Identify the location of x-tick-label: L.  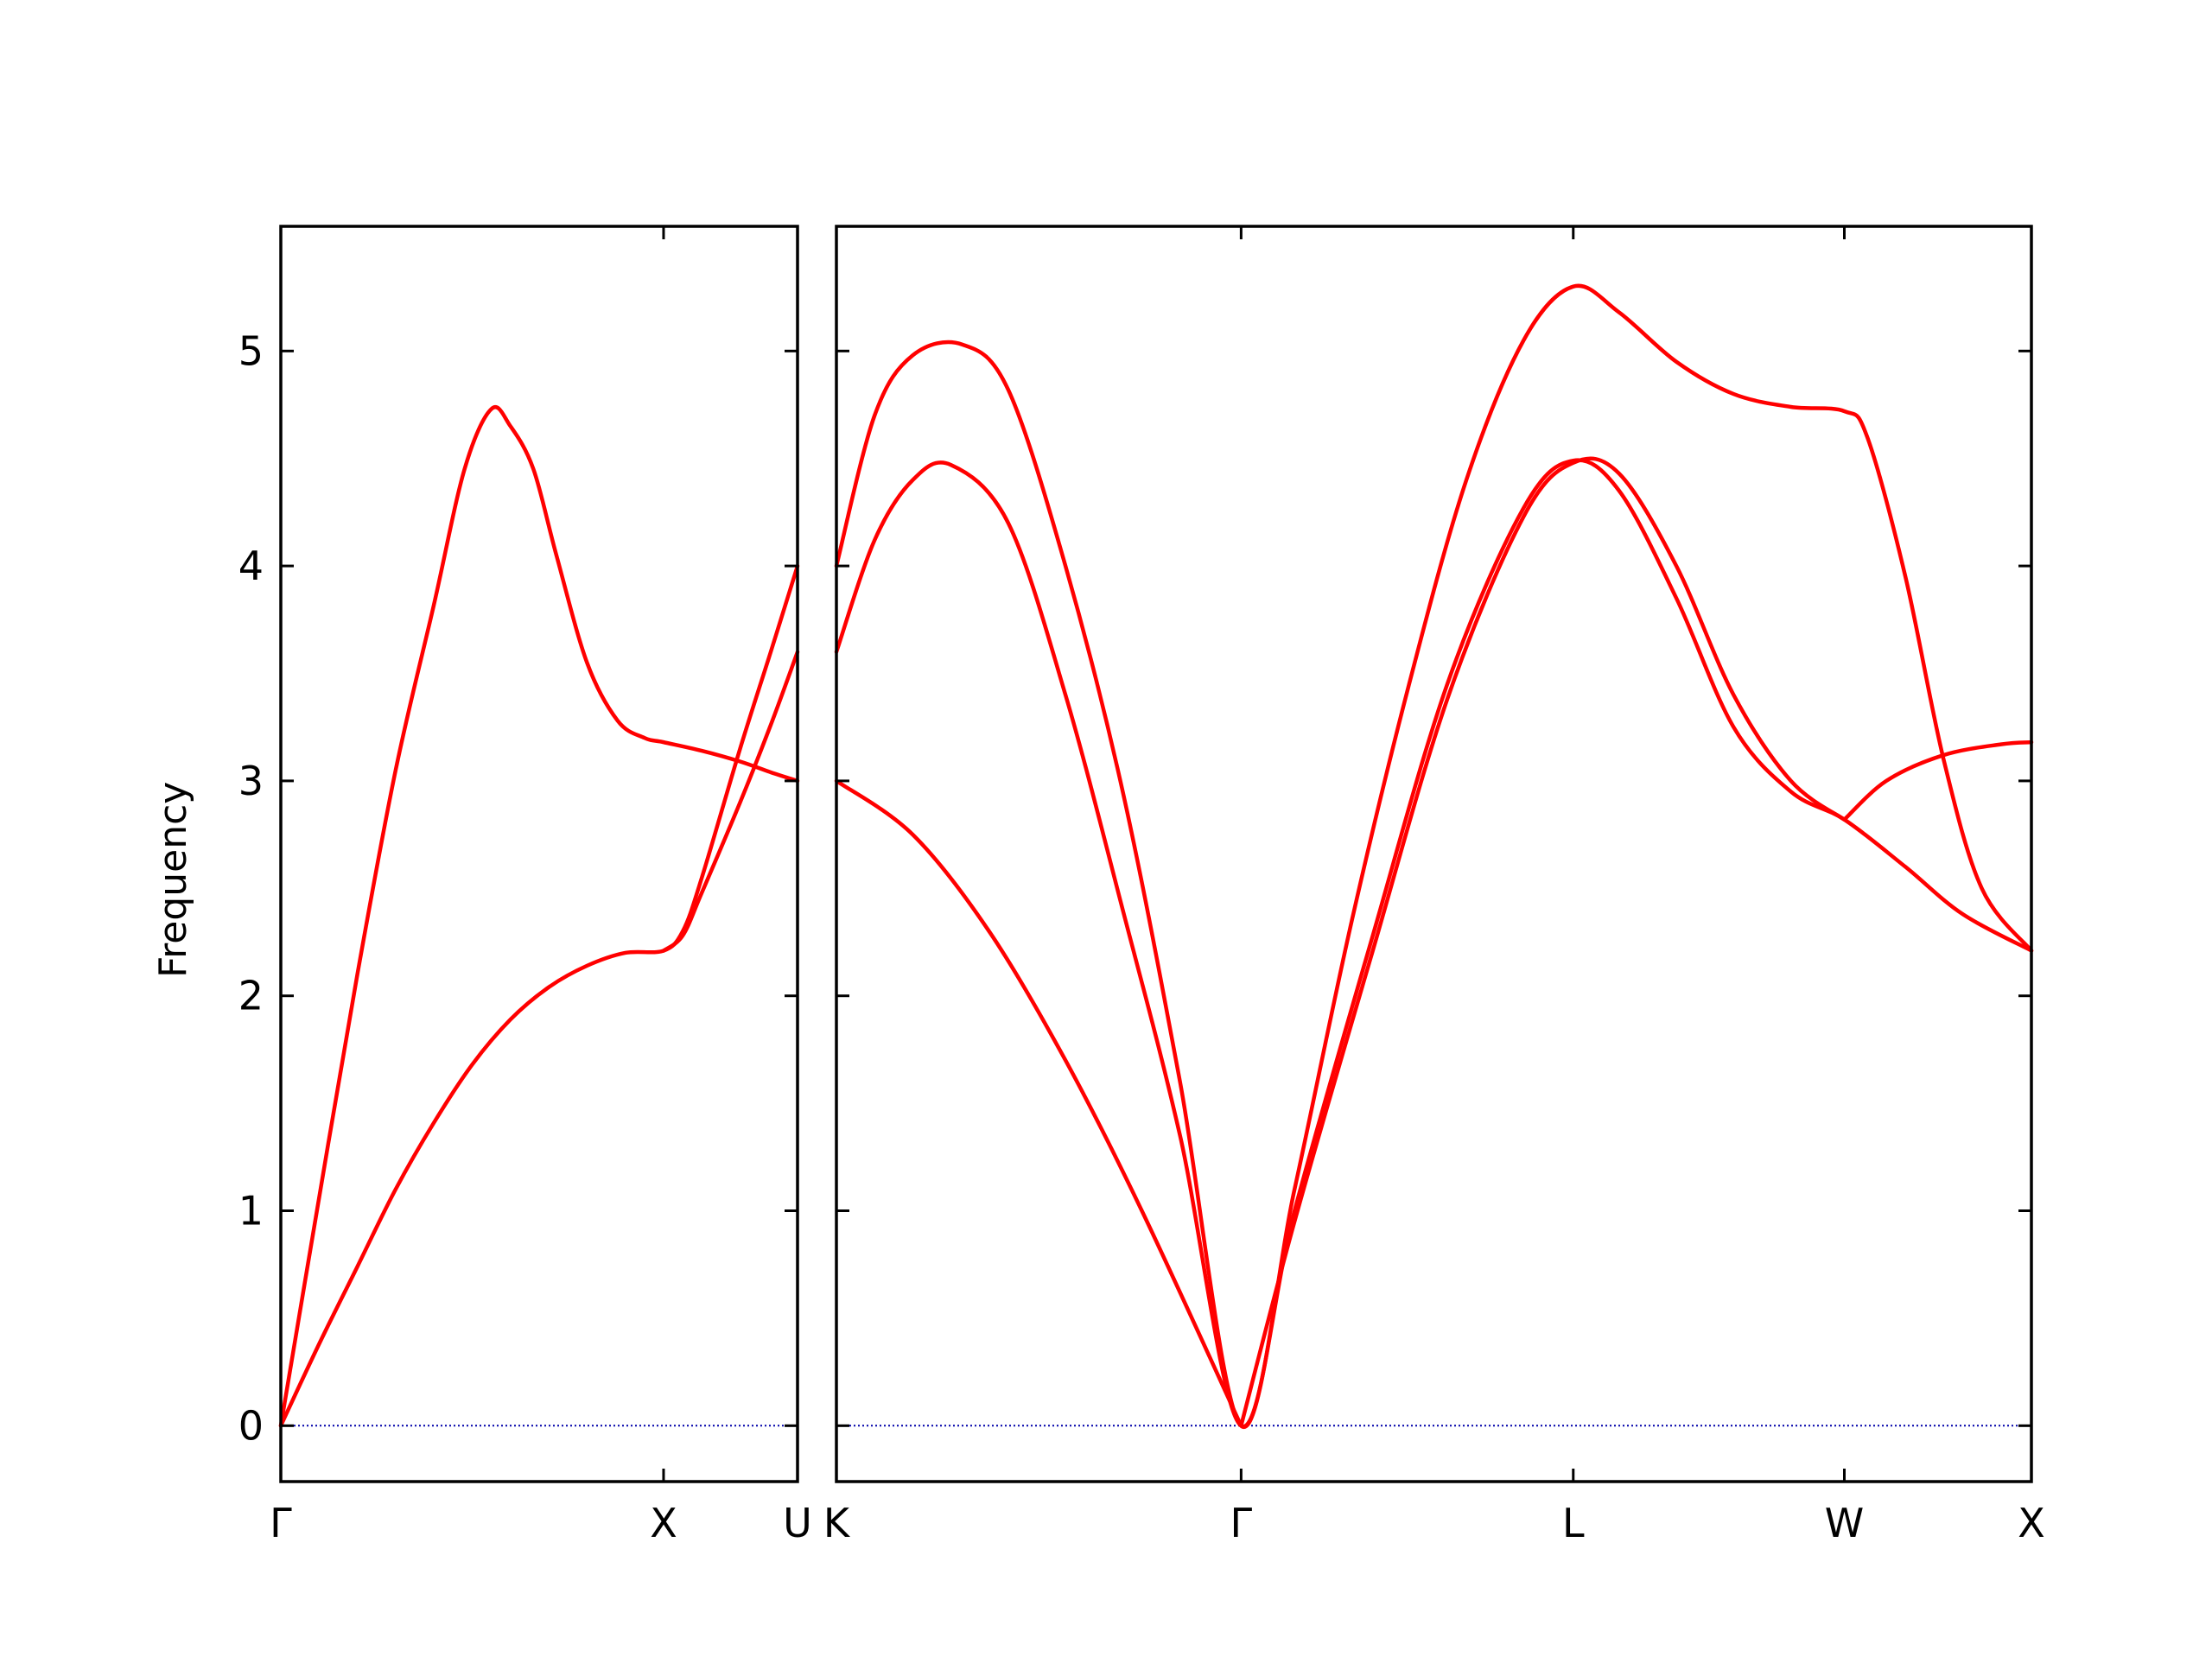
(1573, 1523).